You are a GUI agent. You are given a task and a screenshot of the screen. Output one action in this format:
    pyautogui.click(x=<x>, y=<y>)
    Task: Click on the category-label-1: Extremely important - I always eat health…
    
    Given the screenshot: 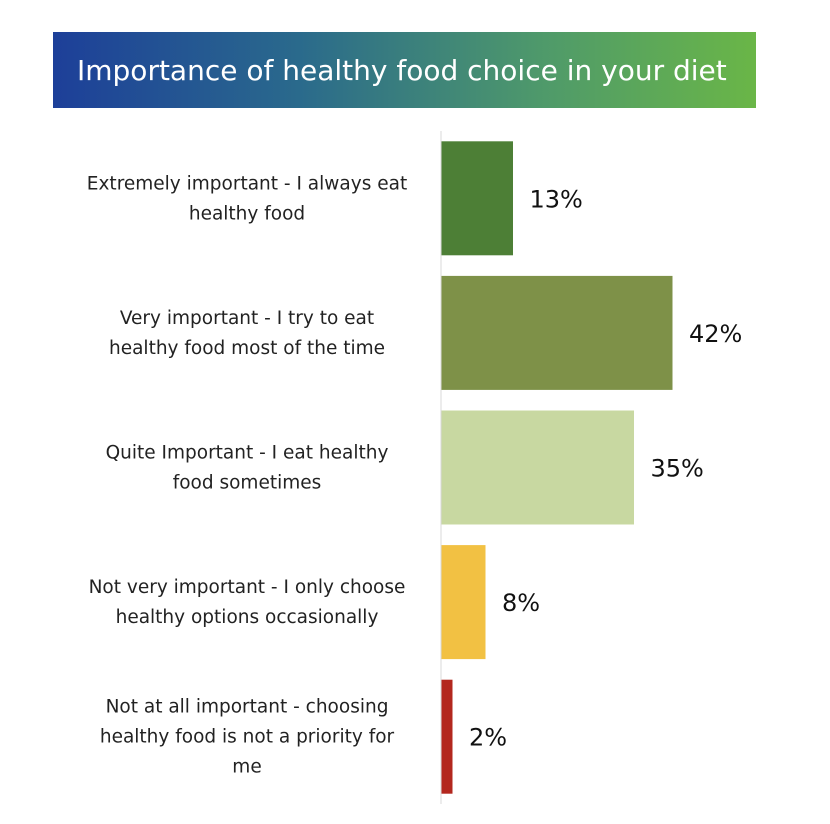 What is the action you would take?
    pyautogui.click(x=247, y=198)
    